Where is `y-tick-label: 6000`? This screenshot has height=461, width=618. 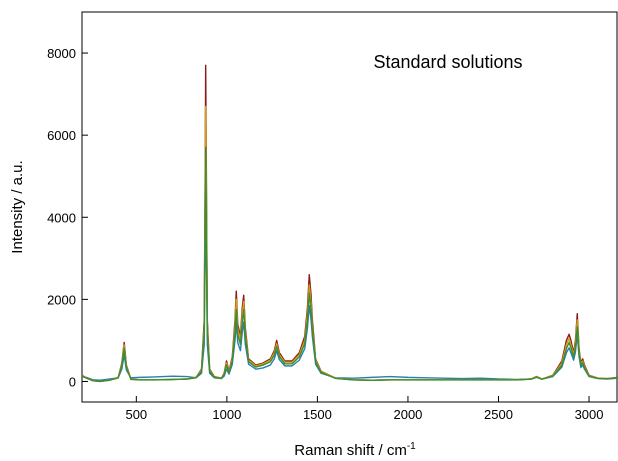
y-tick-label: 6000 is located at coordinates (61, 135).